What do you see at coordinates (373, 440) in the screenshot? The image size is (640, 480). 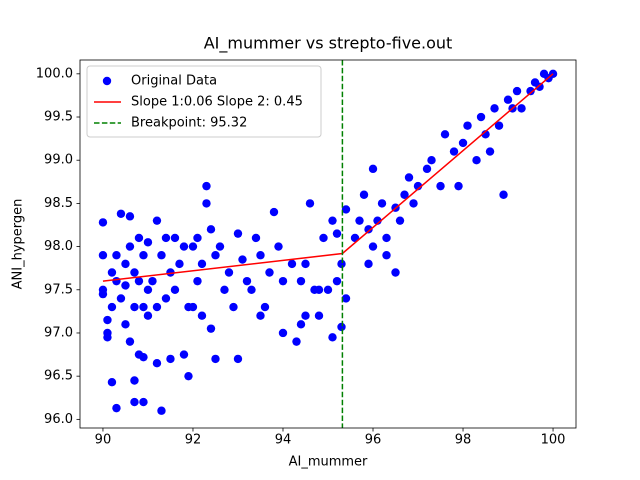 I see `x-tick-label: 96` at bounding box center [373, 440].